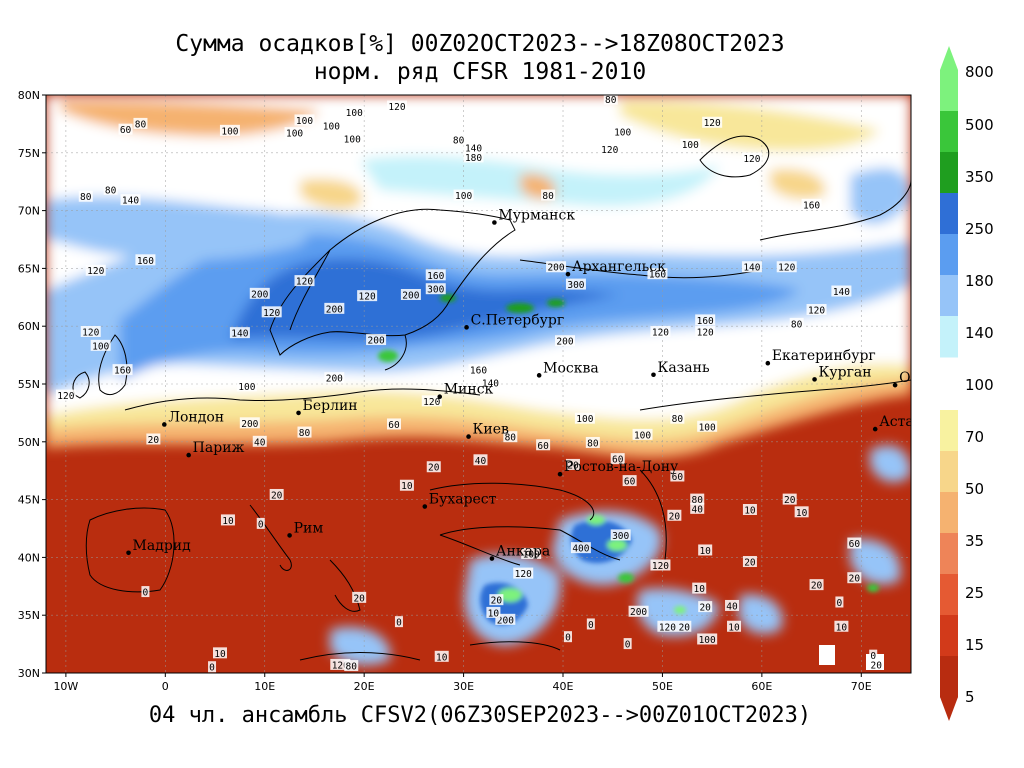 The width and height of the screenshot is (1024, 768). Describe the element at coordinates (979, 125) in the screenshot. I see `colorbar-level-label: 500` at that location.